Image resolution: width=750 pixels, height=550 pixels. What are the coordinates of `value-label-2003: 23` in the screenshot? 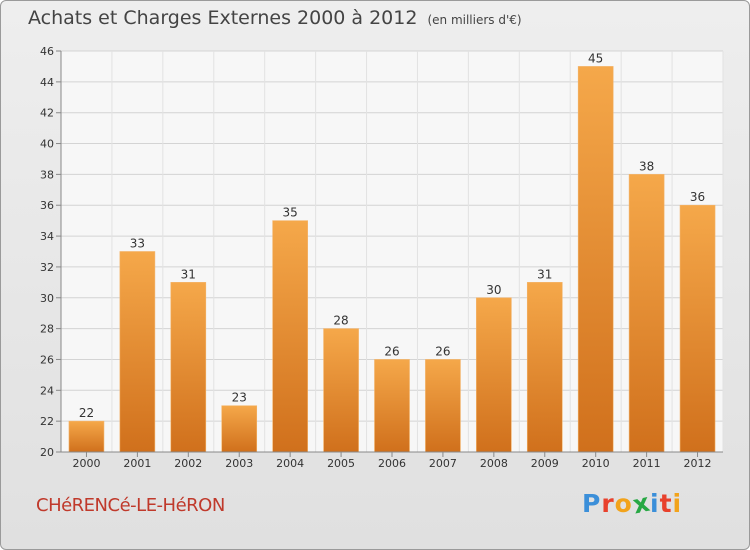 It's located at (239, 398).